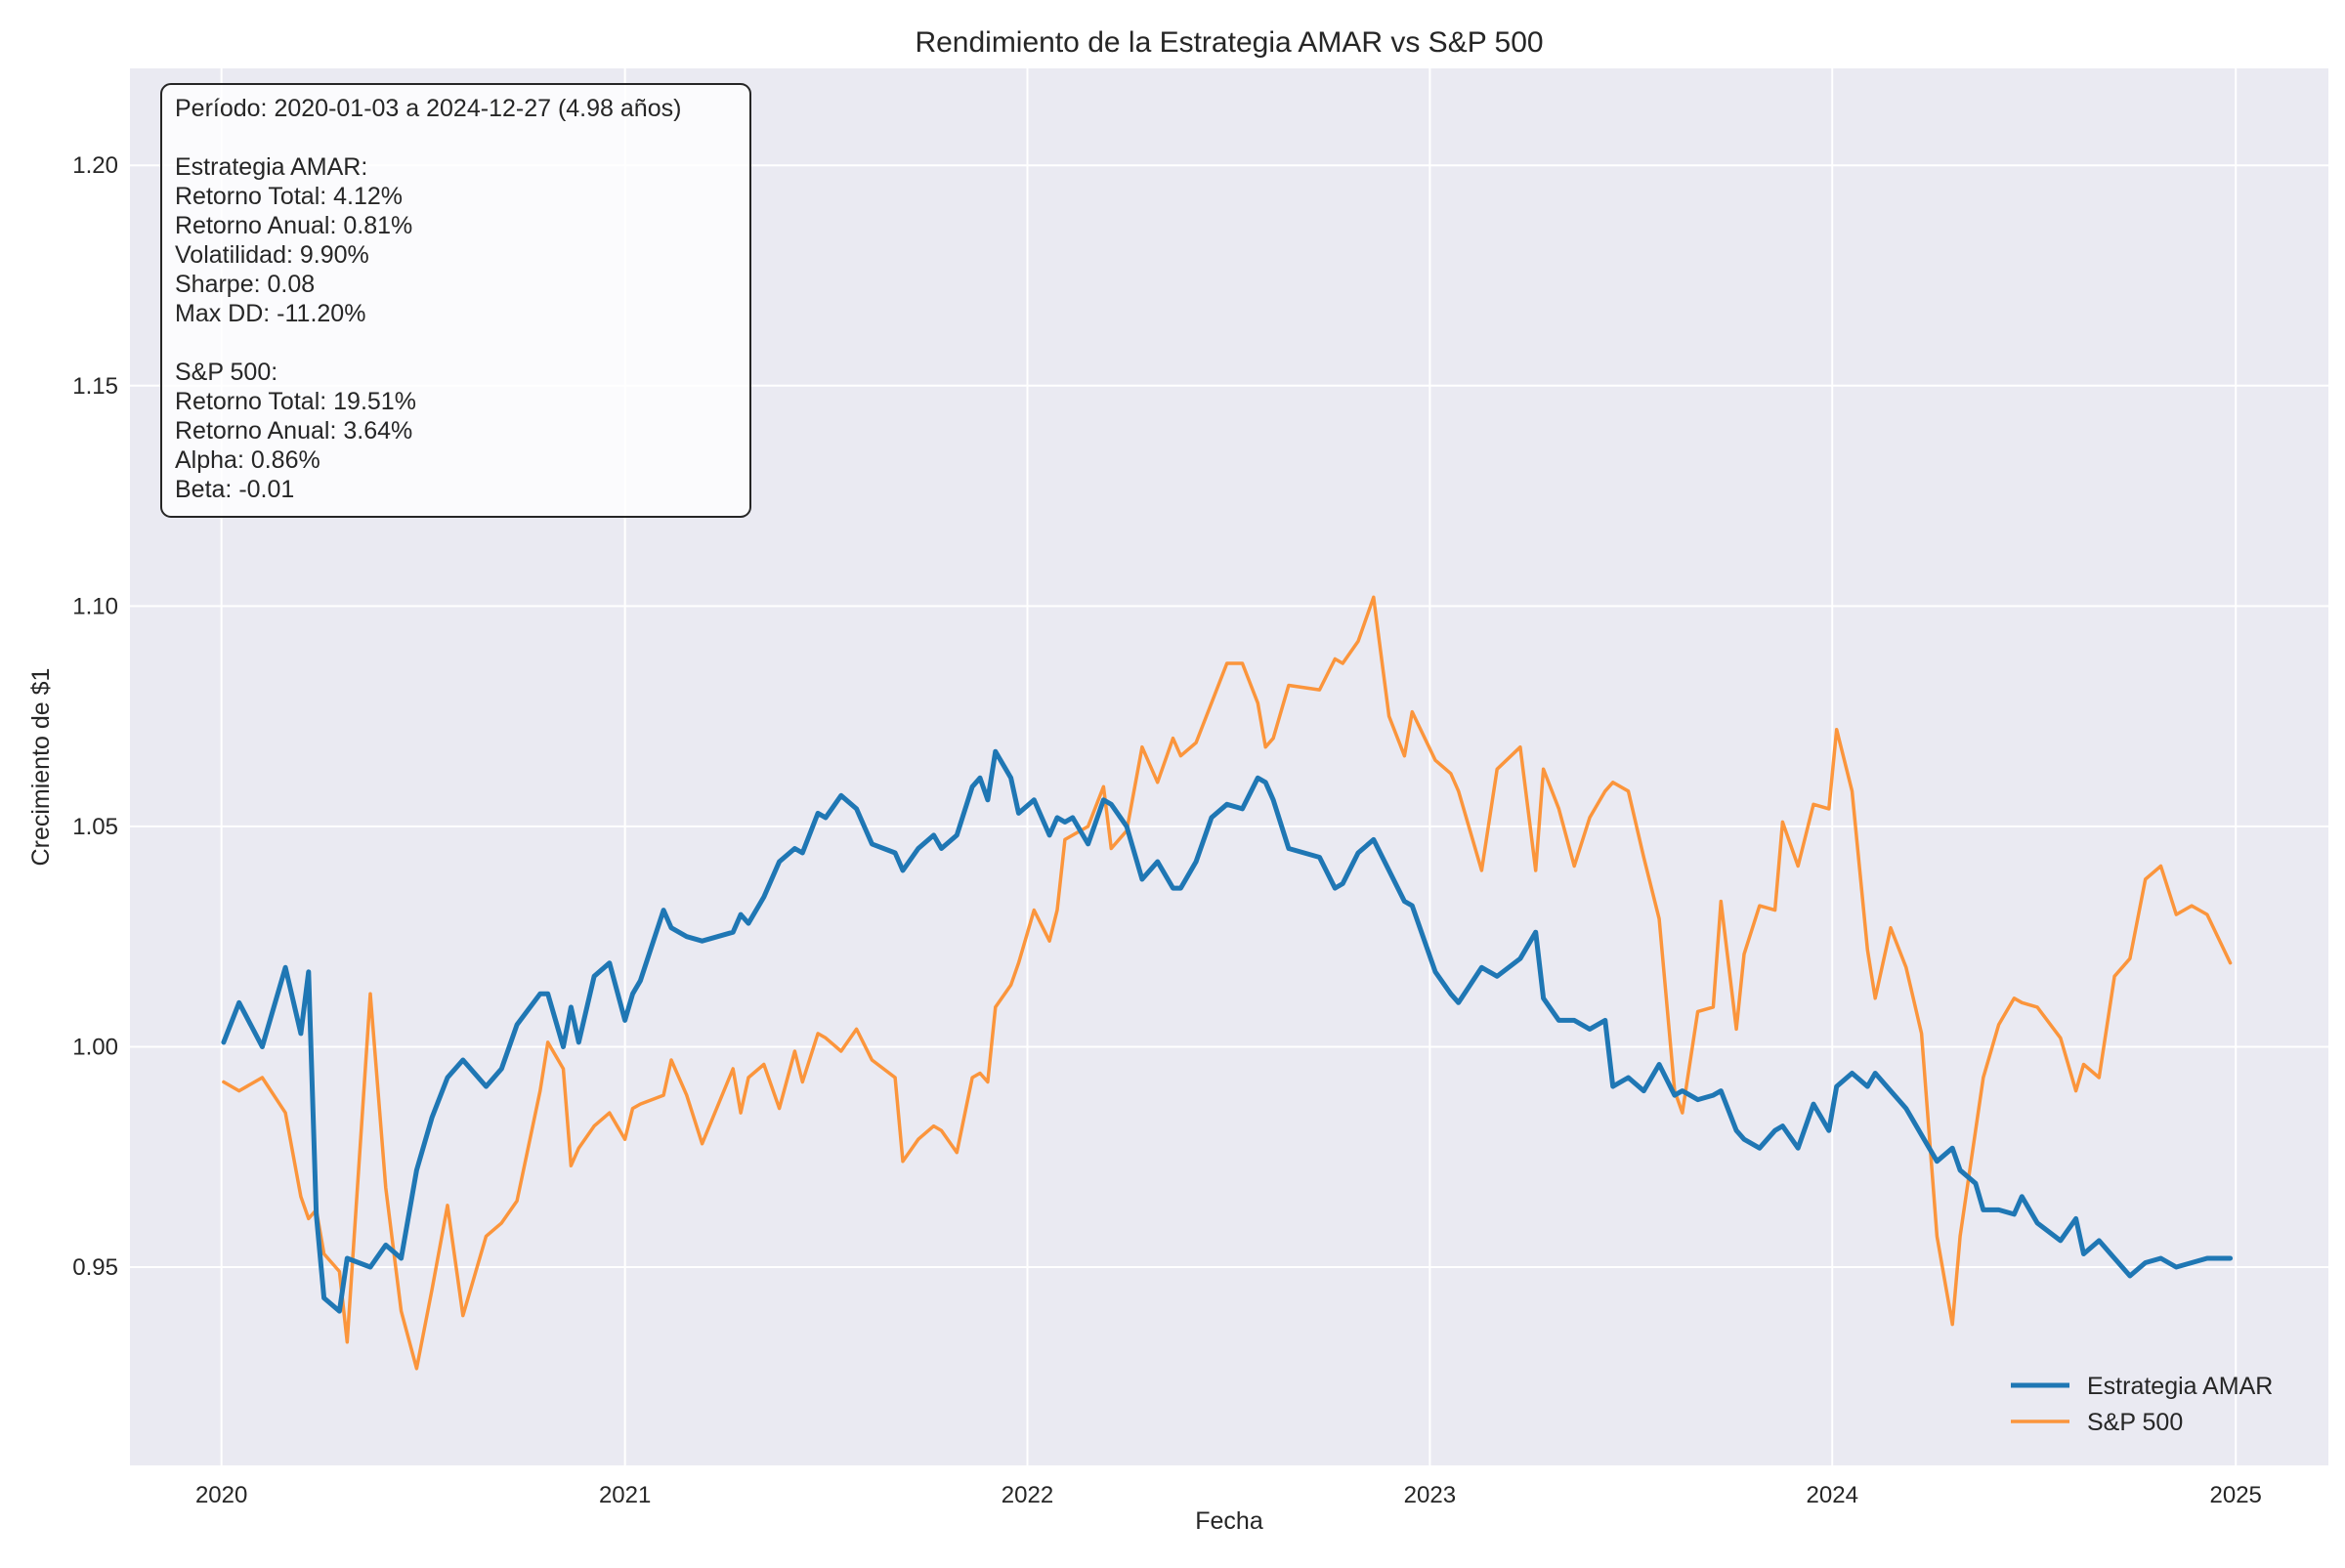 The height and width of the screenshot is (1568, 2345). I want to click on y-tick-label: 1.10, so click(95, 606).